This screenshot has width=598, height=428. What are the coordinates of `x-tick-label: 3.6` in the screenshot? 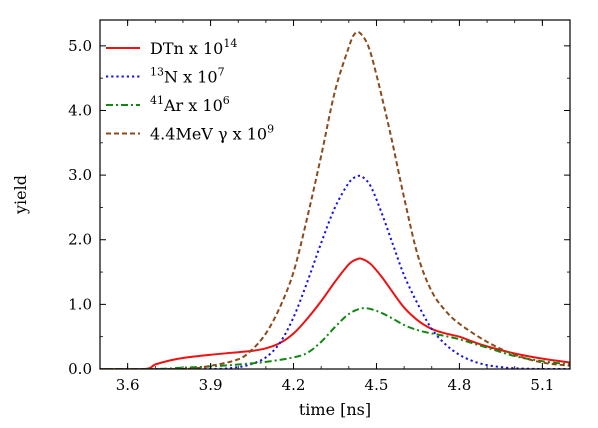 It's located at (128, 385).